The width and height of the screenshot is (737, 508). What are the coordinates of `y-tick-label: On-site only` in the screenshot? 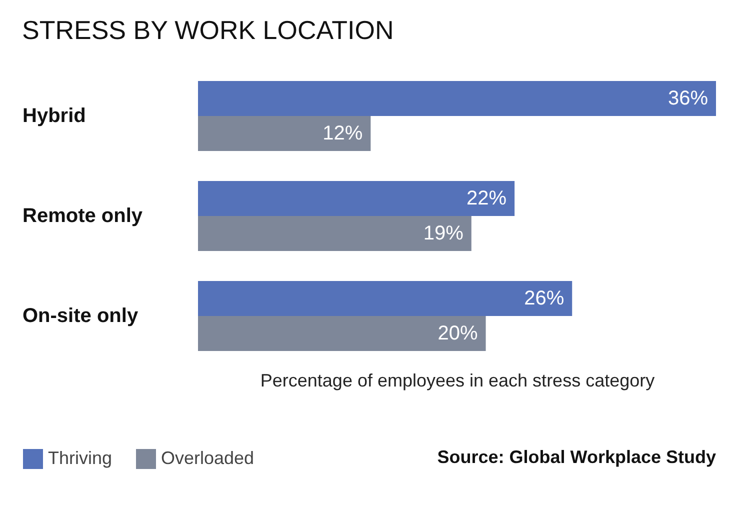 It's located at (80, 316).